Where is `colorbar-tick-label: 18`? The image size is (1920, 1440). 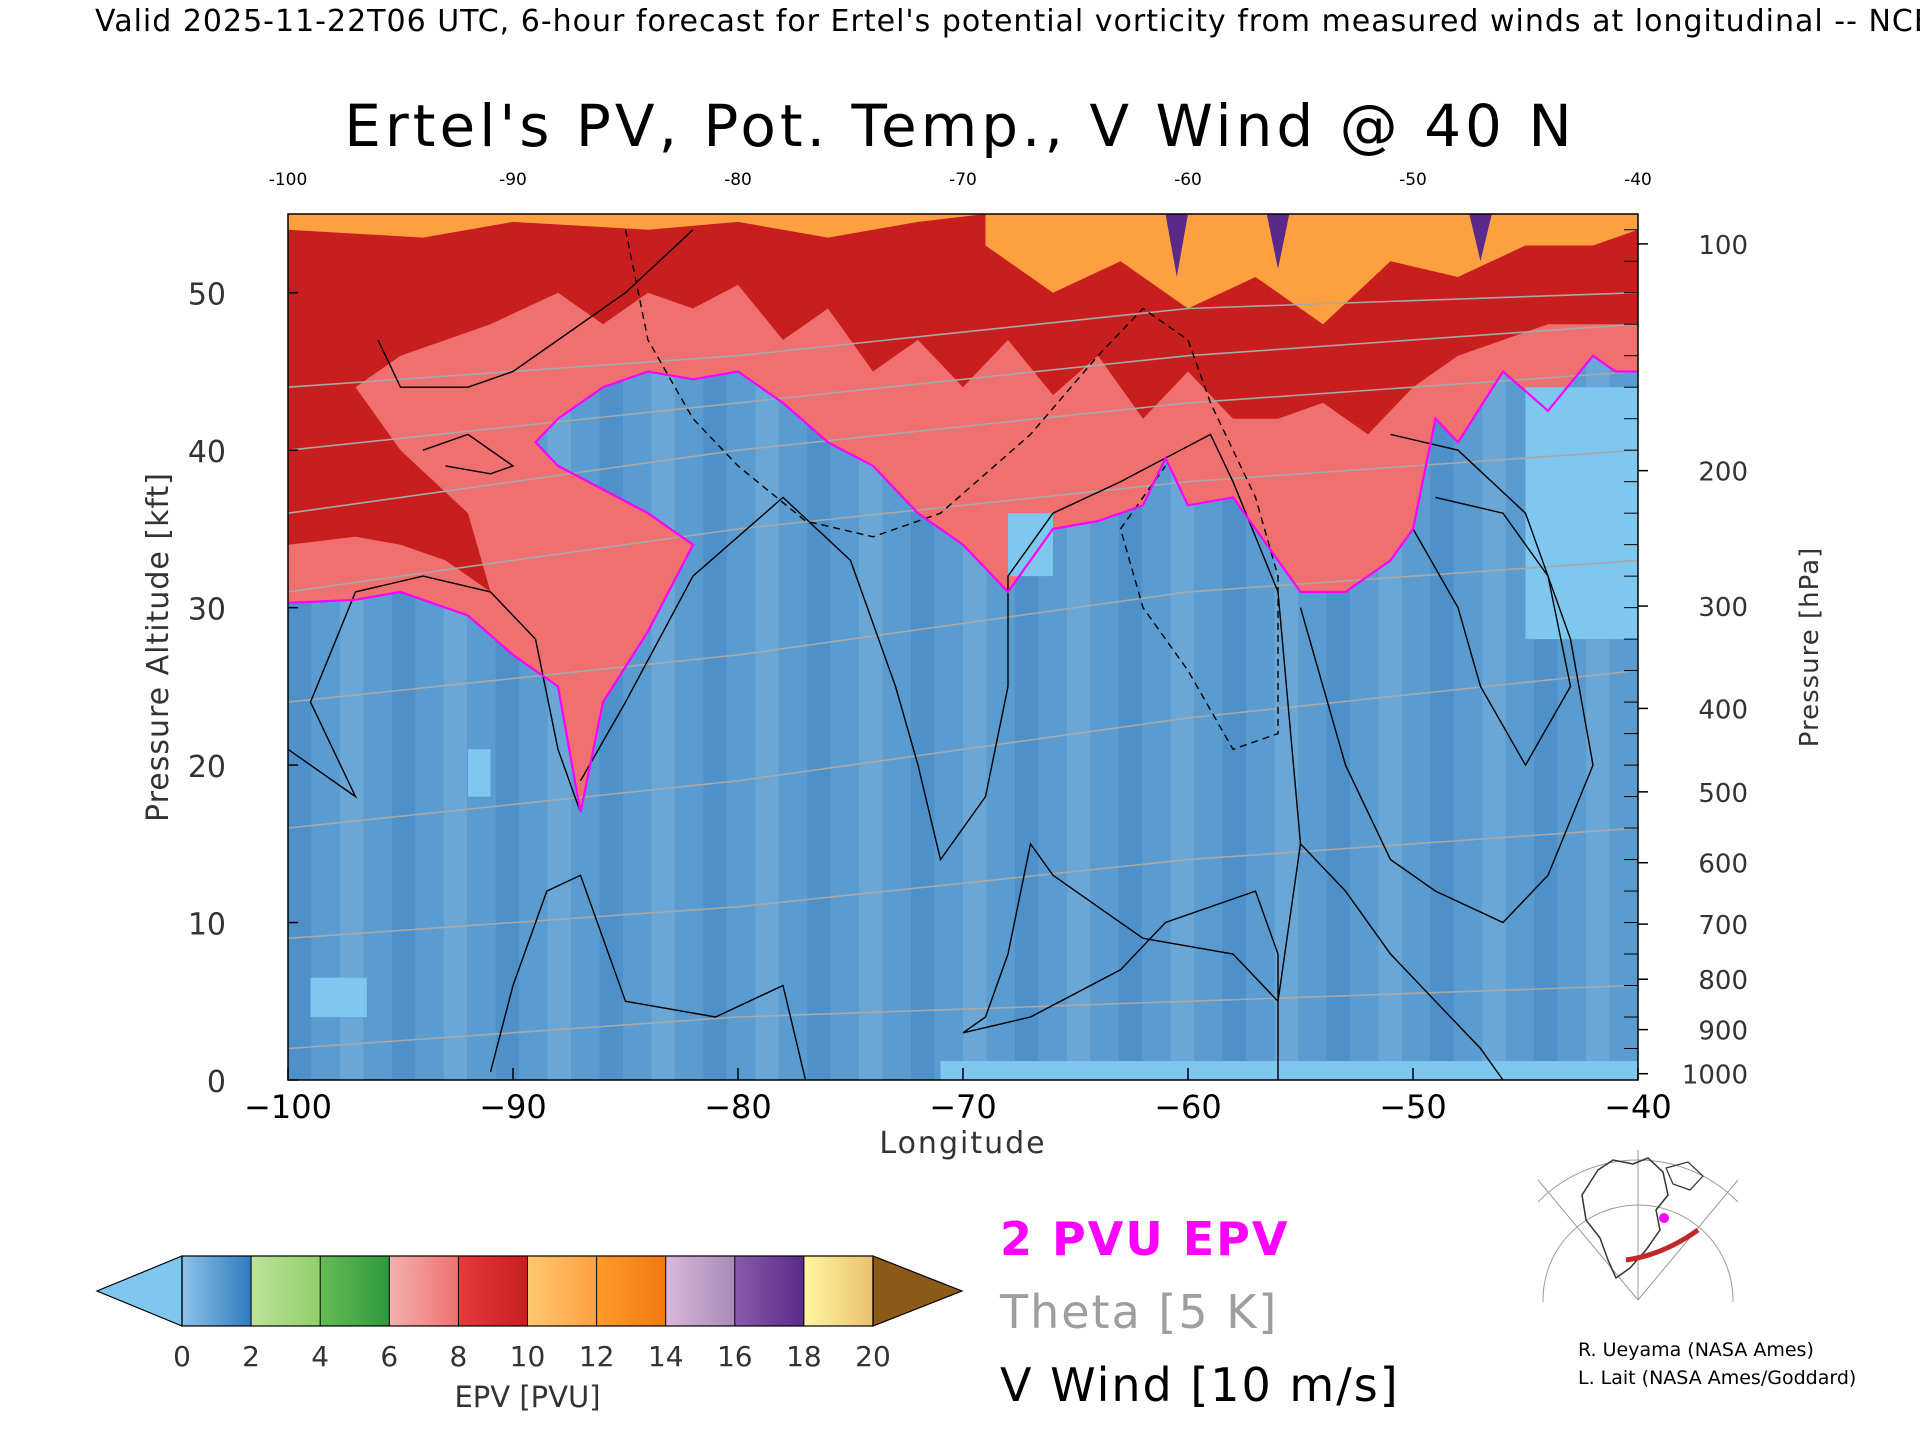 colorbar-tick-label: 18 is located at coordinates (804, 1356).